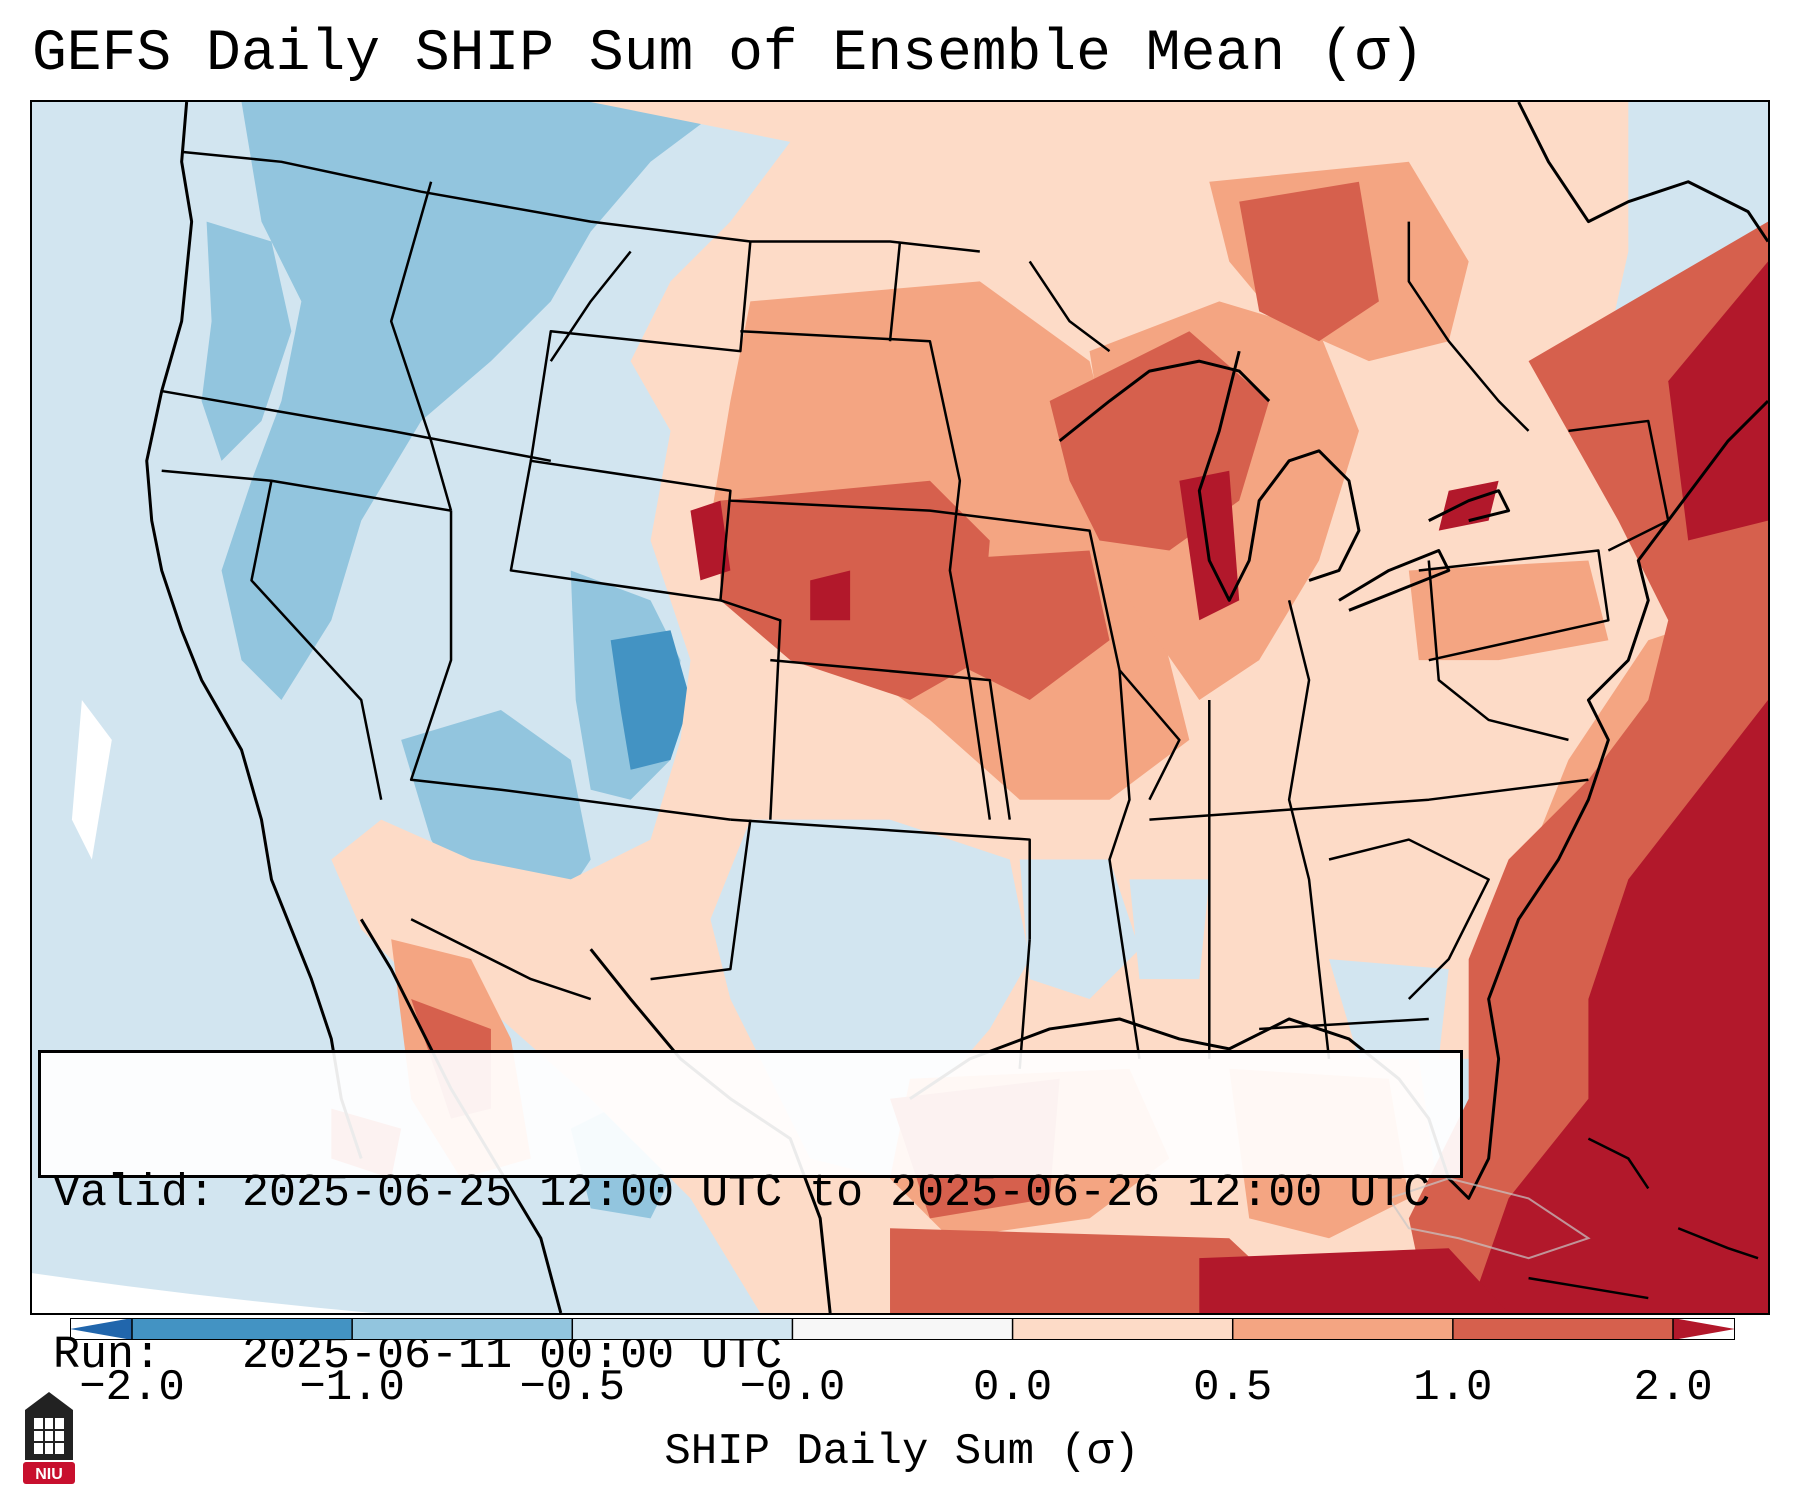 The width and height of the screenshot is (1803, 1506). Describe the element at coordinates (701, 900) in the screenshot. I see `nm-border` at that location.